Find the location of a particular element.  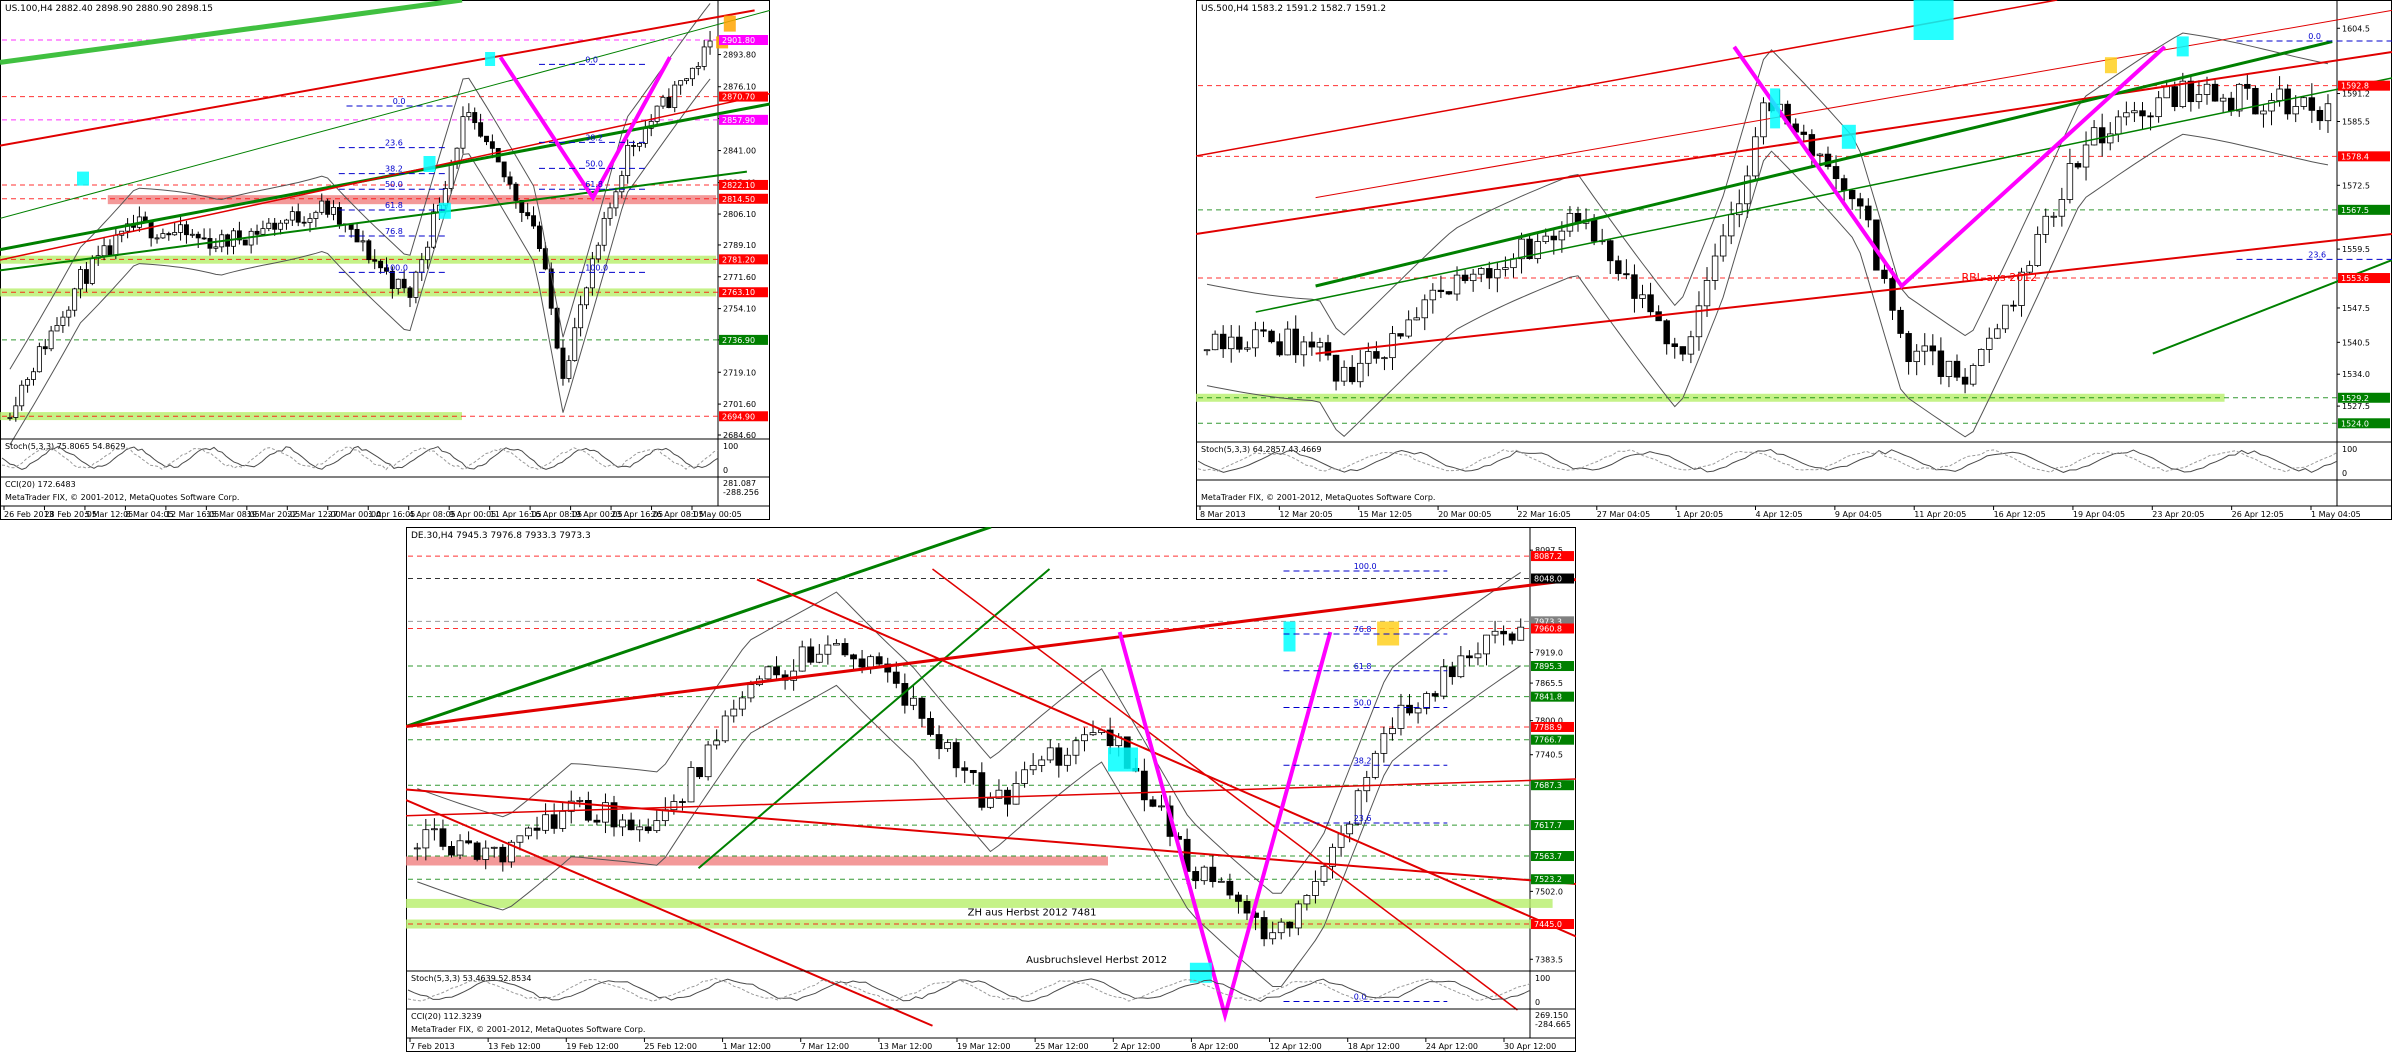

chart-annotation: RBL aus 2012 is located at coordinates (1999, 277).